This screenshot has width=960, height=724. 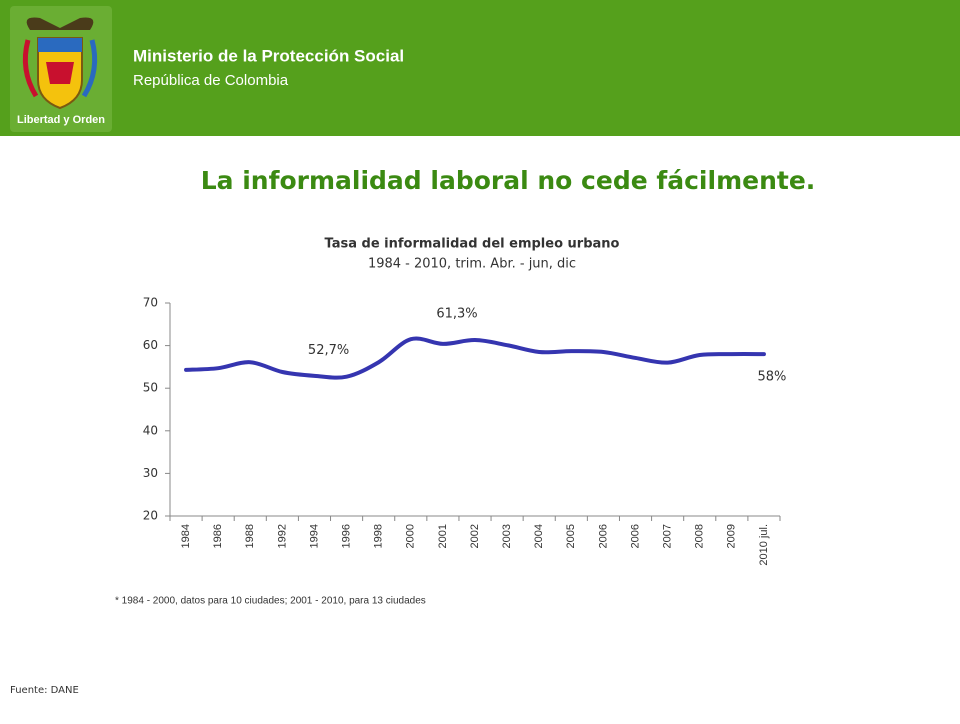 What do you see at coordinates (44, 690) in the screenshot?
I see `source: Fuente: DANE` at bounding box center [44, 690].